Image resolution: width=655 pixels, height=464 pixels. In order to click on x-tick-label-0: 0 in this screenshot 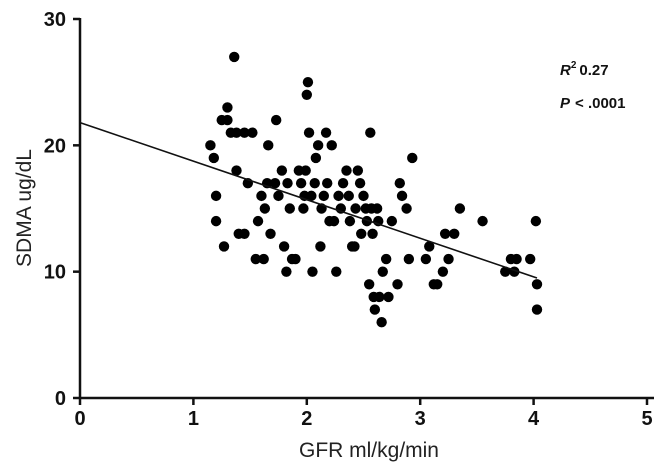, I will do `click(79, 419)`.